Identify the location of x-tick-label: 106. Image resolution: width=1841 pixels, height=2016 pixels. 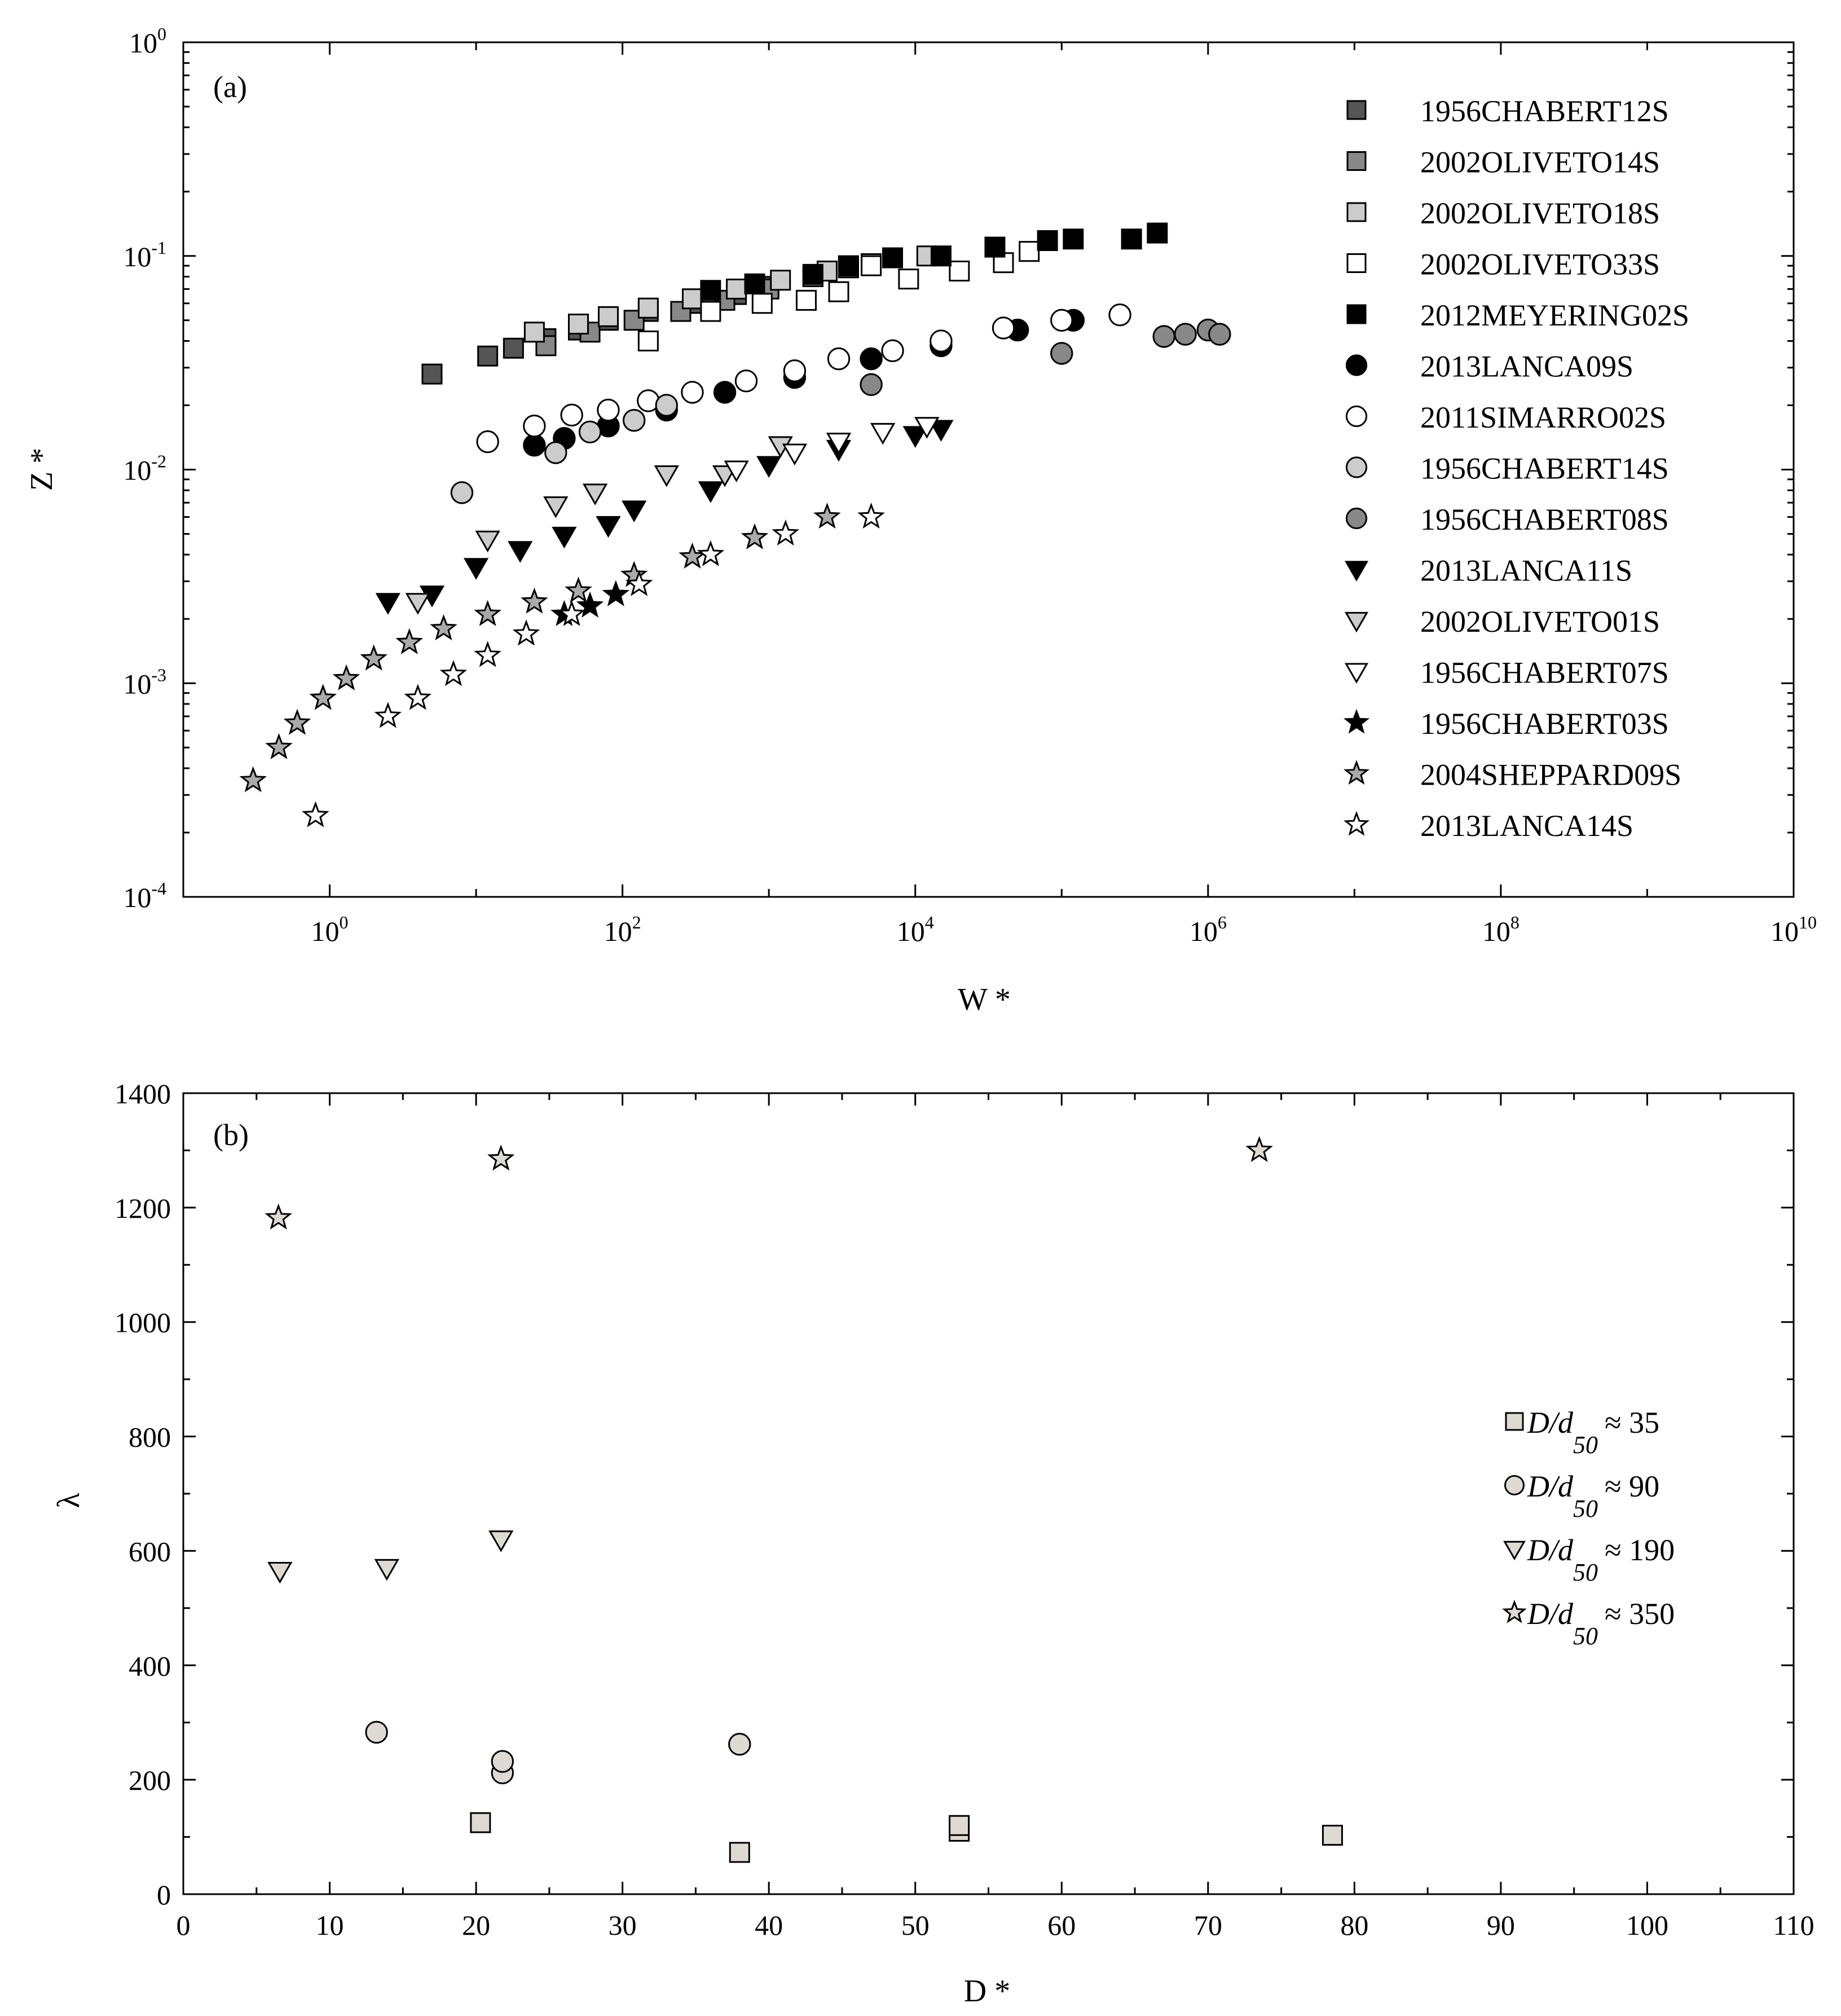
(1208, 929).